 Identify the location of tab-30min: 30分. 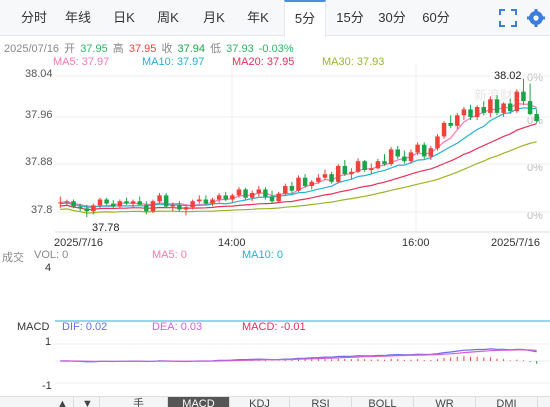
(392, 17).